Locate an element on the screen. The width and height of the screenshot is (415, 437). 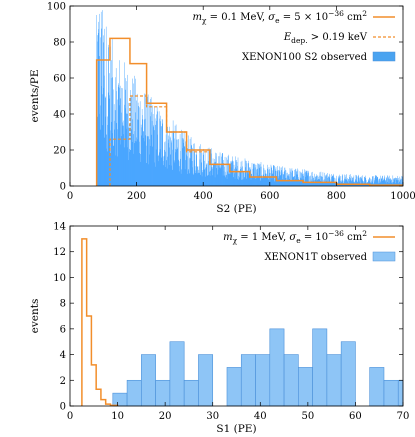
legend-entry: XENON100 S2 observed is located at coordinates (305, 57).